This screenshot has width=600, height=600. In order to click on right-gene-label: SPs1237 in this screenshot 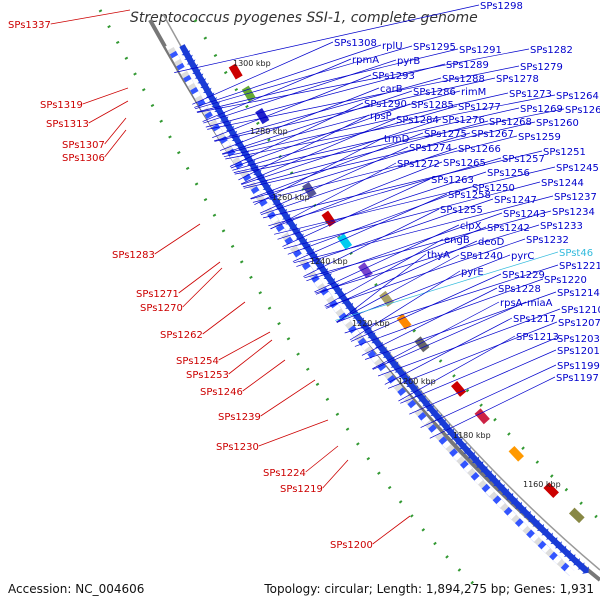, I will do `click(575, 197)`.